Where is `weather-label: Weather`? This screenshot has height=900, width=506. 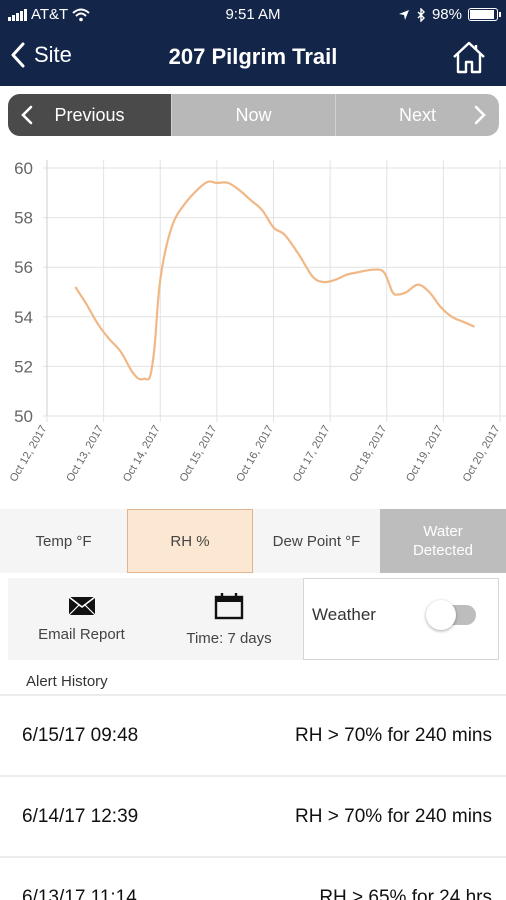 weather-label: Weather is located at coordinates (344, 614).